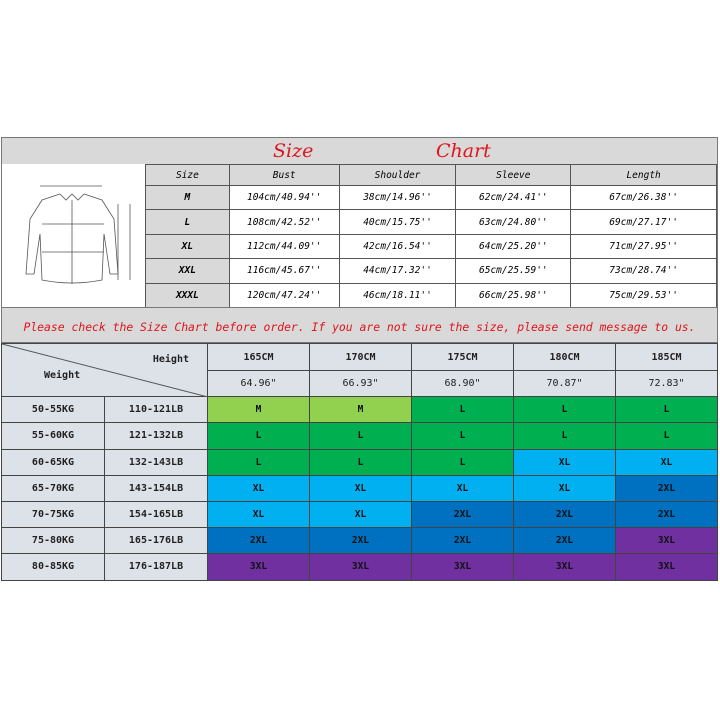  I want to click on header-length: Length, so click(643, 175).